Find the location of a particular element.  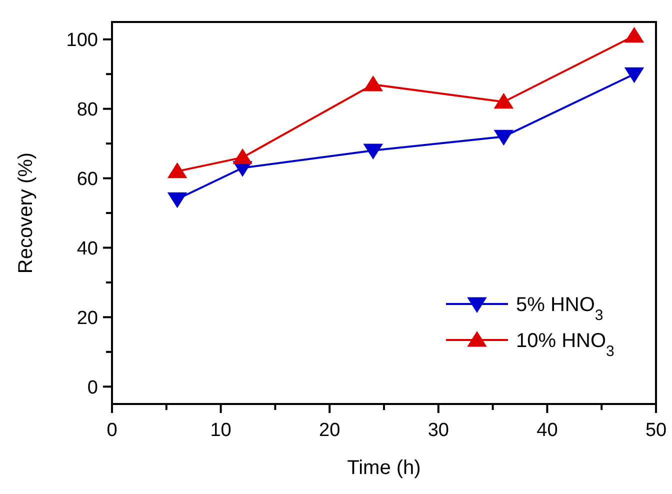

y-axis-title: Recovery (%) is located at coordinates (26, 213).